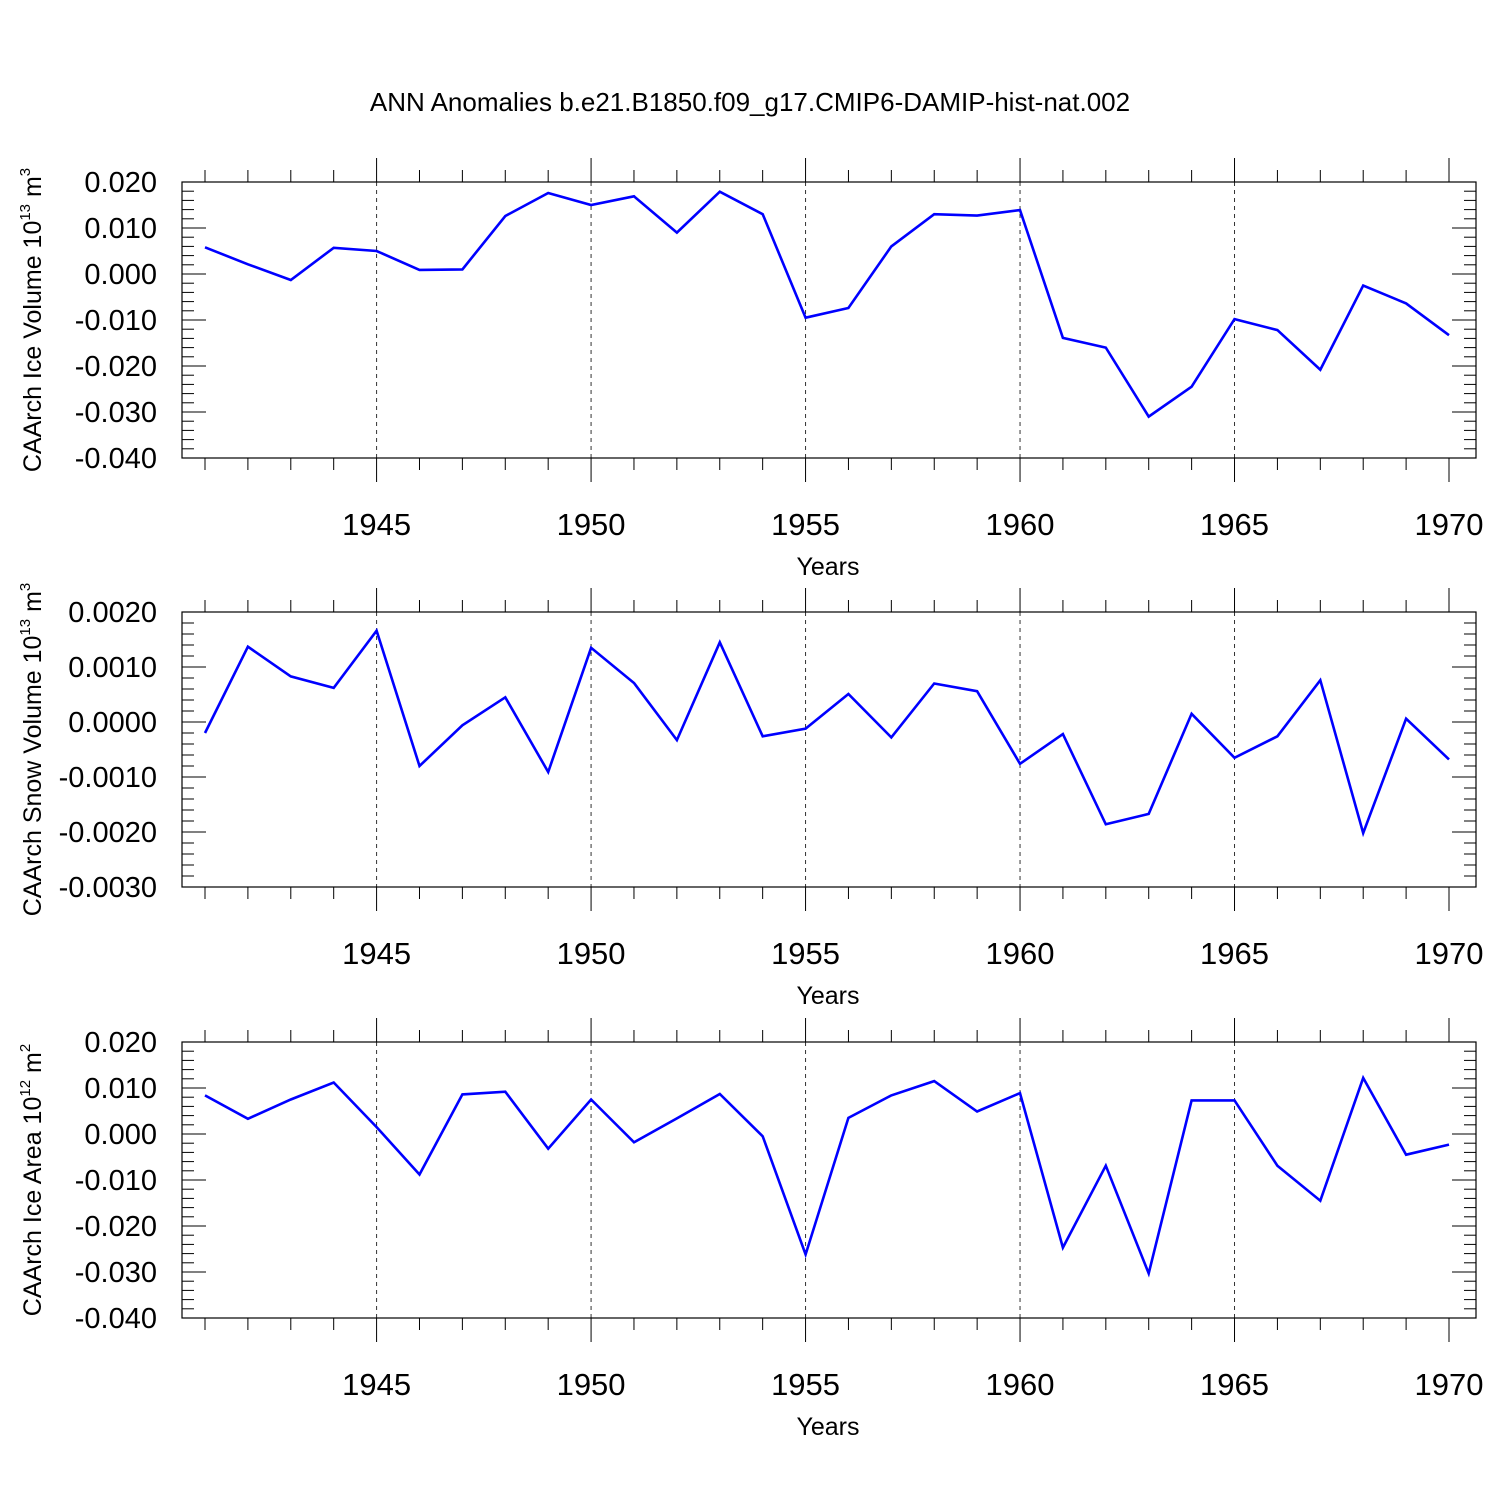 The image size is (1500, 1500). What do you see at coordinates (25, 1048) in the screenshot?
I see `y-axis-label-superscript: 2` at bounding box center [25, 1048].